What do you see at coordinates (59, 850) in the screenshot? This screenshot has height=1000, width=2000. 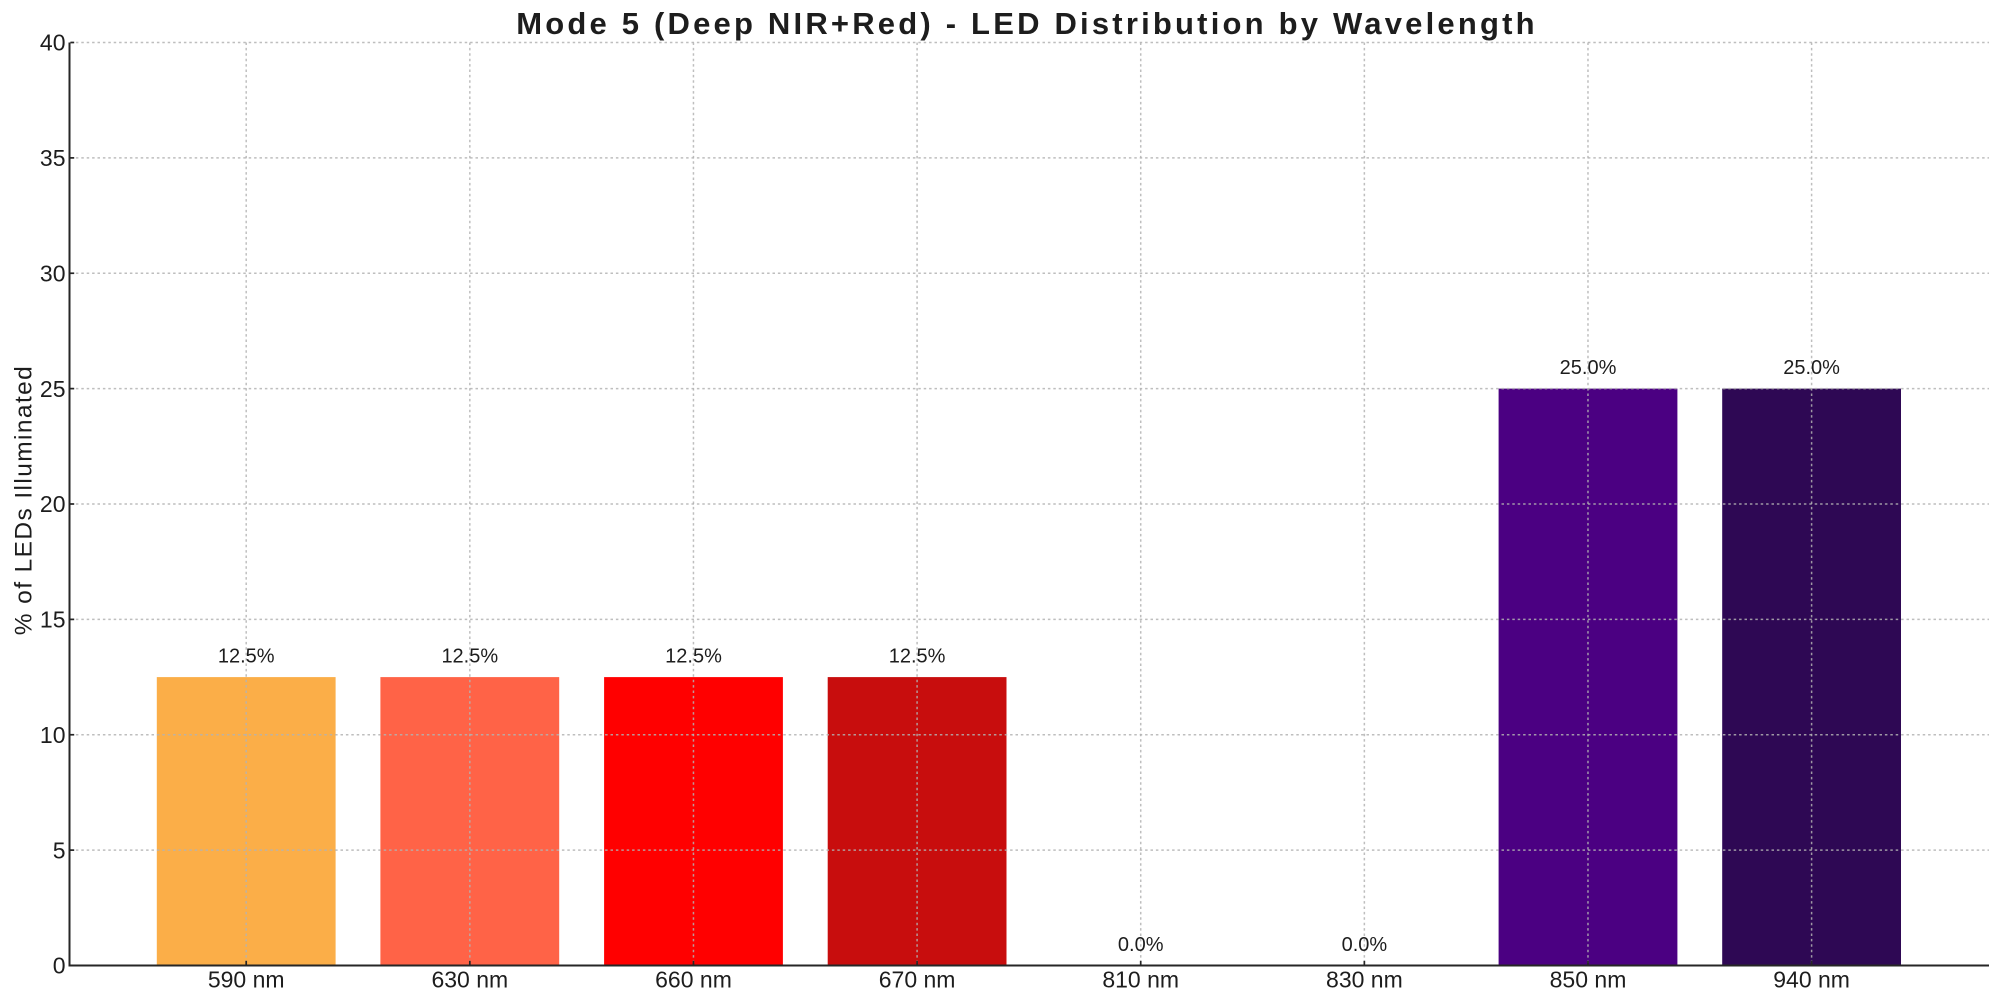 I see `svg-text: 5` at bounding box center [59, 850].